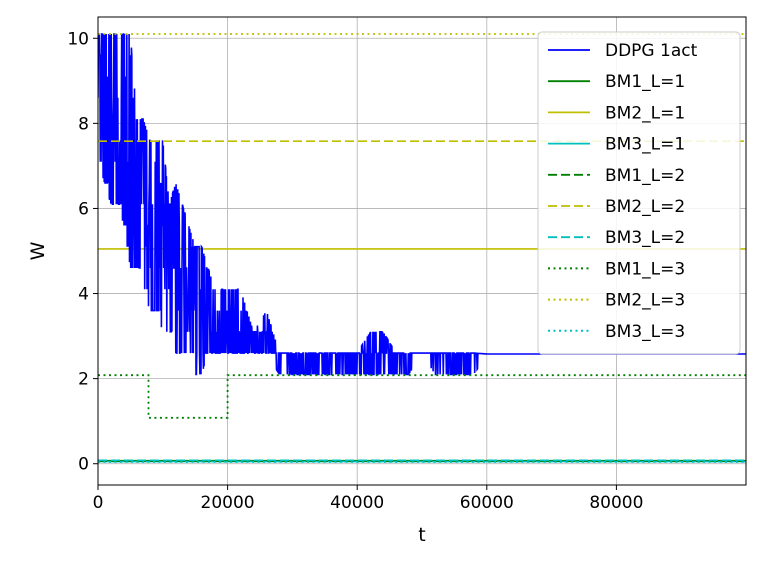  I want to click on x-axis-label: t, so click(421, 535).